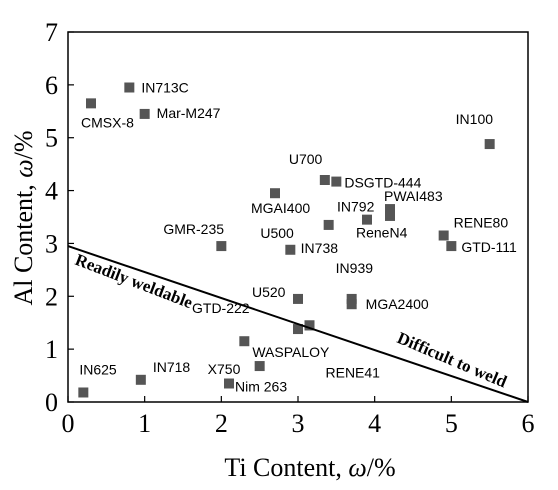  Describe the element at coordinates (134, 281) in the screenshot. I see `readily-weldable-label: Readily weldable` at that location.